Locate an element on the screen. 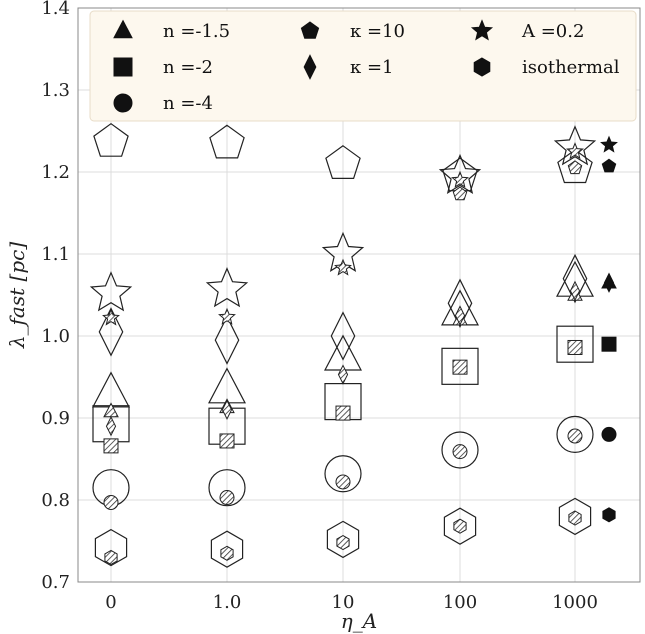 This screenshot has width=645, height=634. star-reference-marker is located at coordinates (609, 144).